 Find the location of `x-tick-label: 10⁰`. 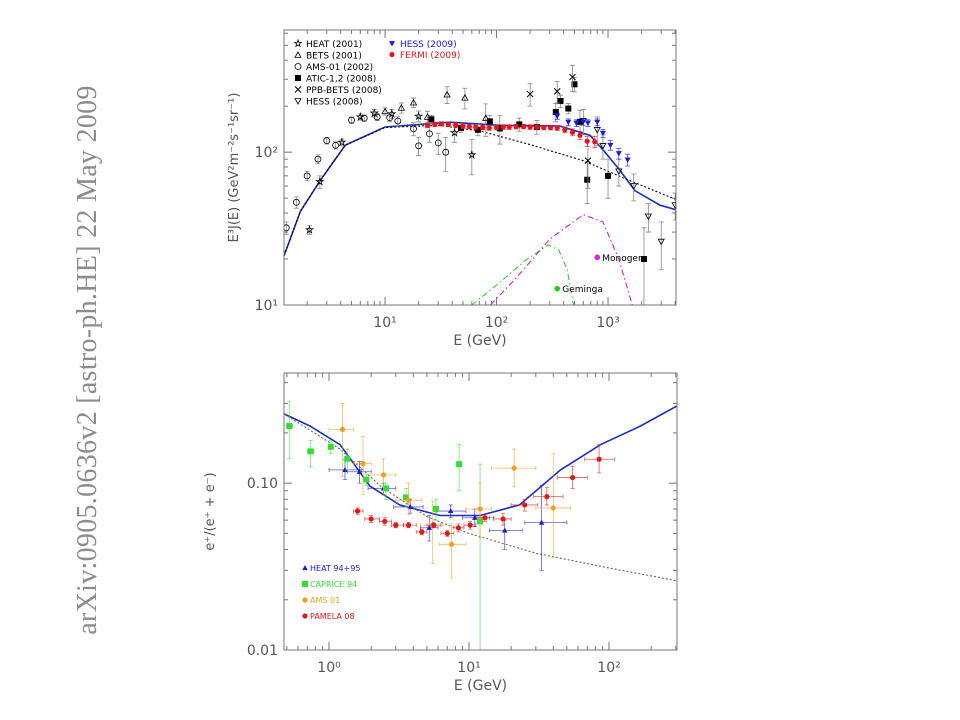

x-tick-label: 10⁰ is located at coordinates (329, 668).